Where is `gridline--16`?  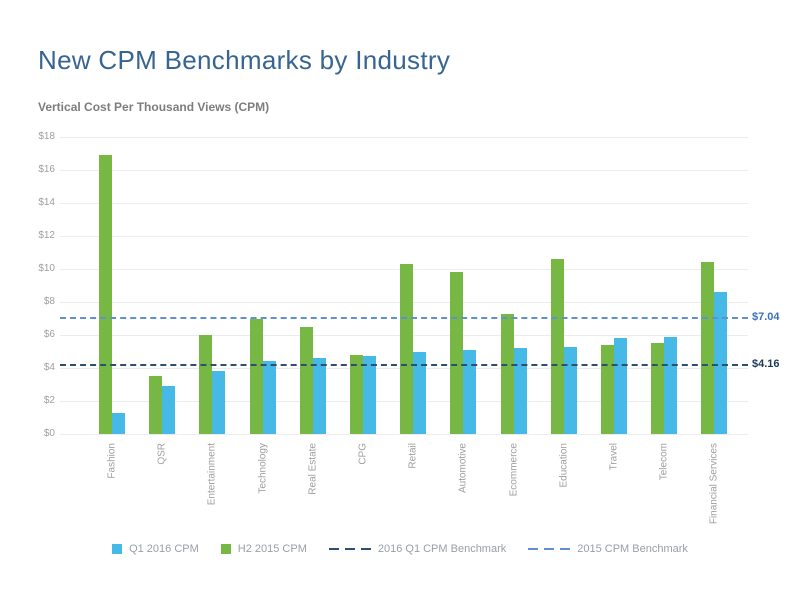
gridline--16 is located at coordinates (404, 170).